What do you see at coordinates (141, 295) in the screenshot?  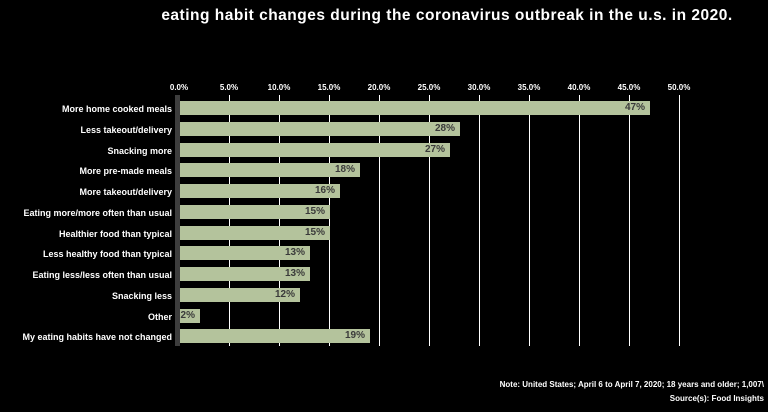 I see `category-label: Snacking less` at bounding box center [141, 295].